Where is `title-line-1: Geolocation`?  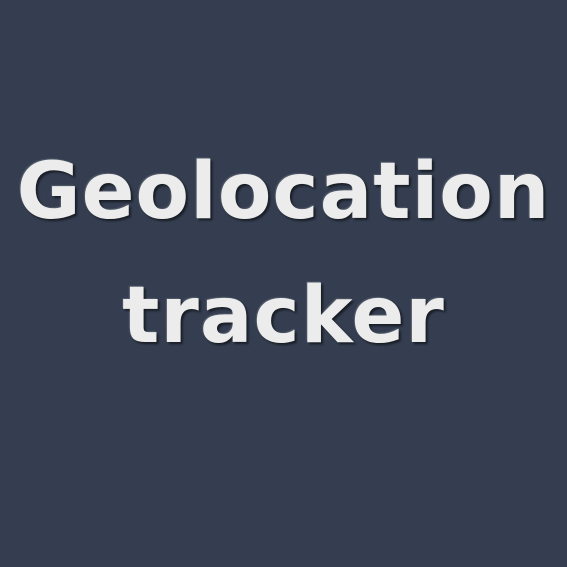
title-line-1: Geolocation is located at coordinates (283, 192).